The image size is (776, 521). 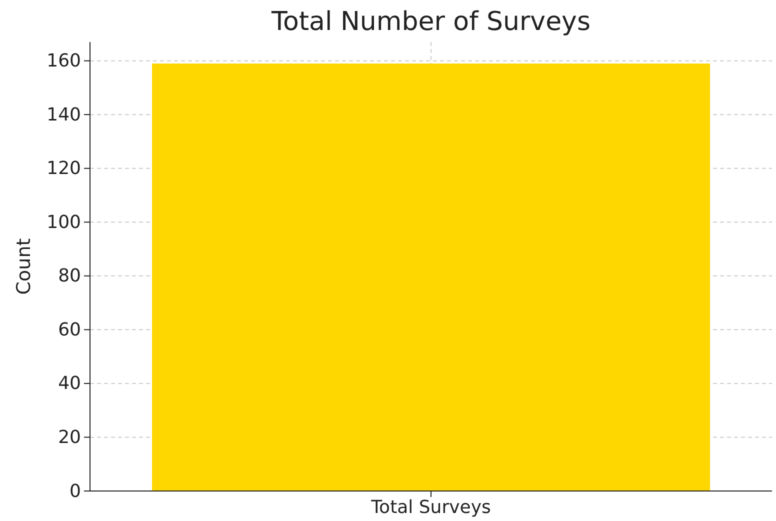 I want to click on y-tick-label: 120, so click(x=63, y=169).